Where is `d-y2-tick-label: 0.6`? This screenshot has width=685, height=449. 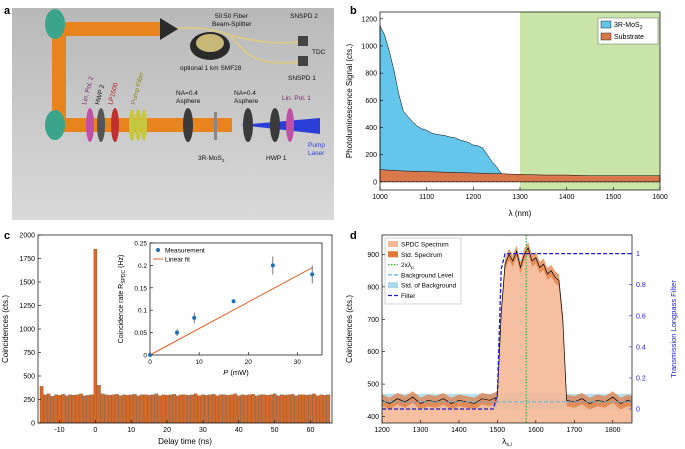
d-y2-tick-label: 0.6 is located at coordinates (641, 316).